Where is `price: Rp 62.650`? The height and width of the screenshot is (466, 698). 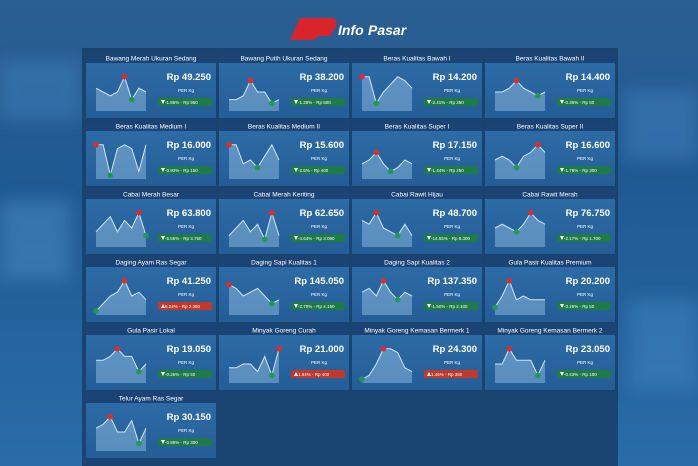 price: Rp 62.650 is located at coordinates (322, 213).